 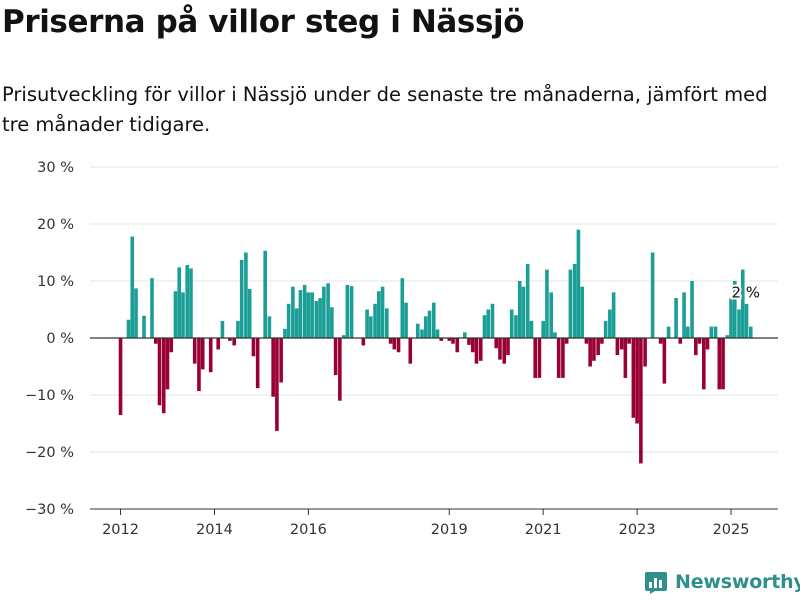 What do you see at coordinates (49, 396) in the screenshot?
I see `y-tick-label: −10 %` at bounding box center [49, 396].